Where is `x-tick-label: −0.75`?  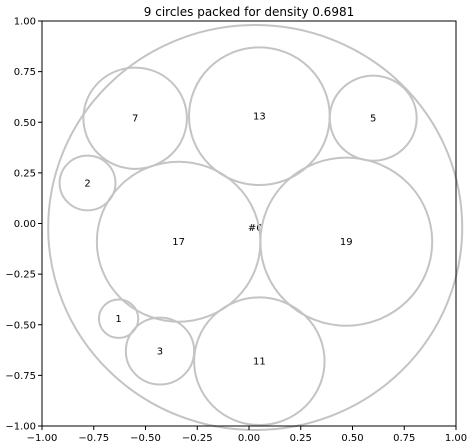 x-tick-label: −0.75 is located at coordinates (93, 438).